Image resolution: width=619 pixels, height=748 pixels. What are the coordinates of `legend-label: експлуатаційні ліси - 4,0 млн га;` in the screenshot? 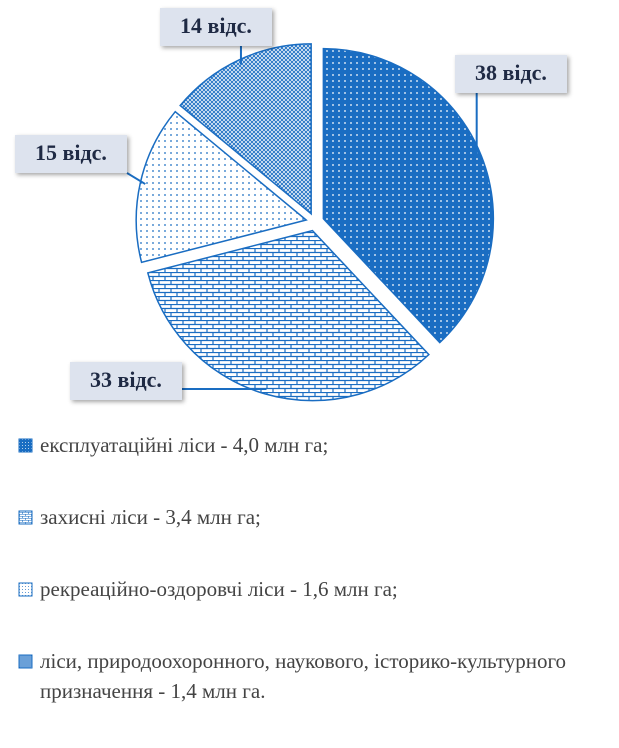 It's located at (184, 445).